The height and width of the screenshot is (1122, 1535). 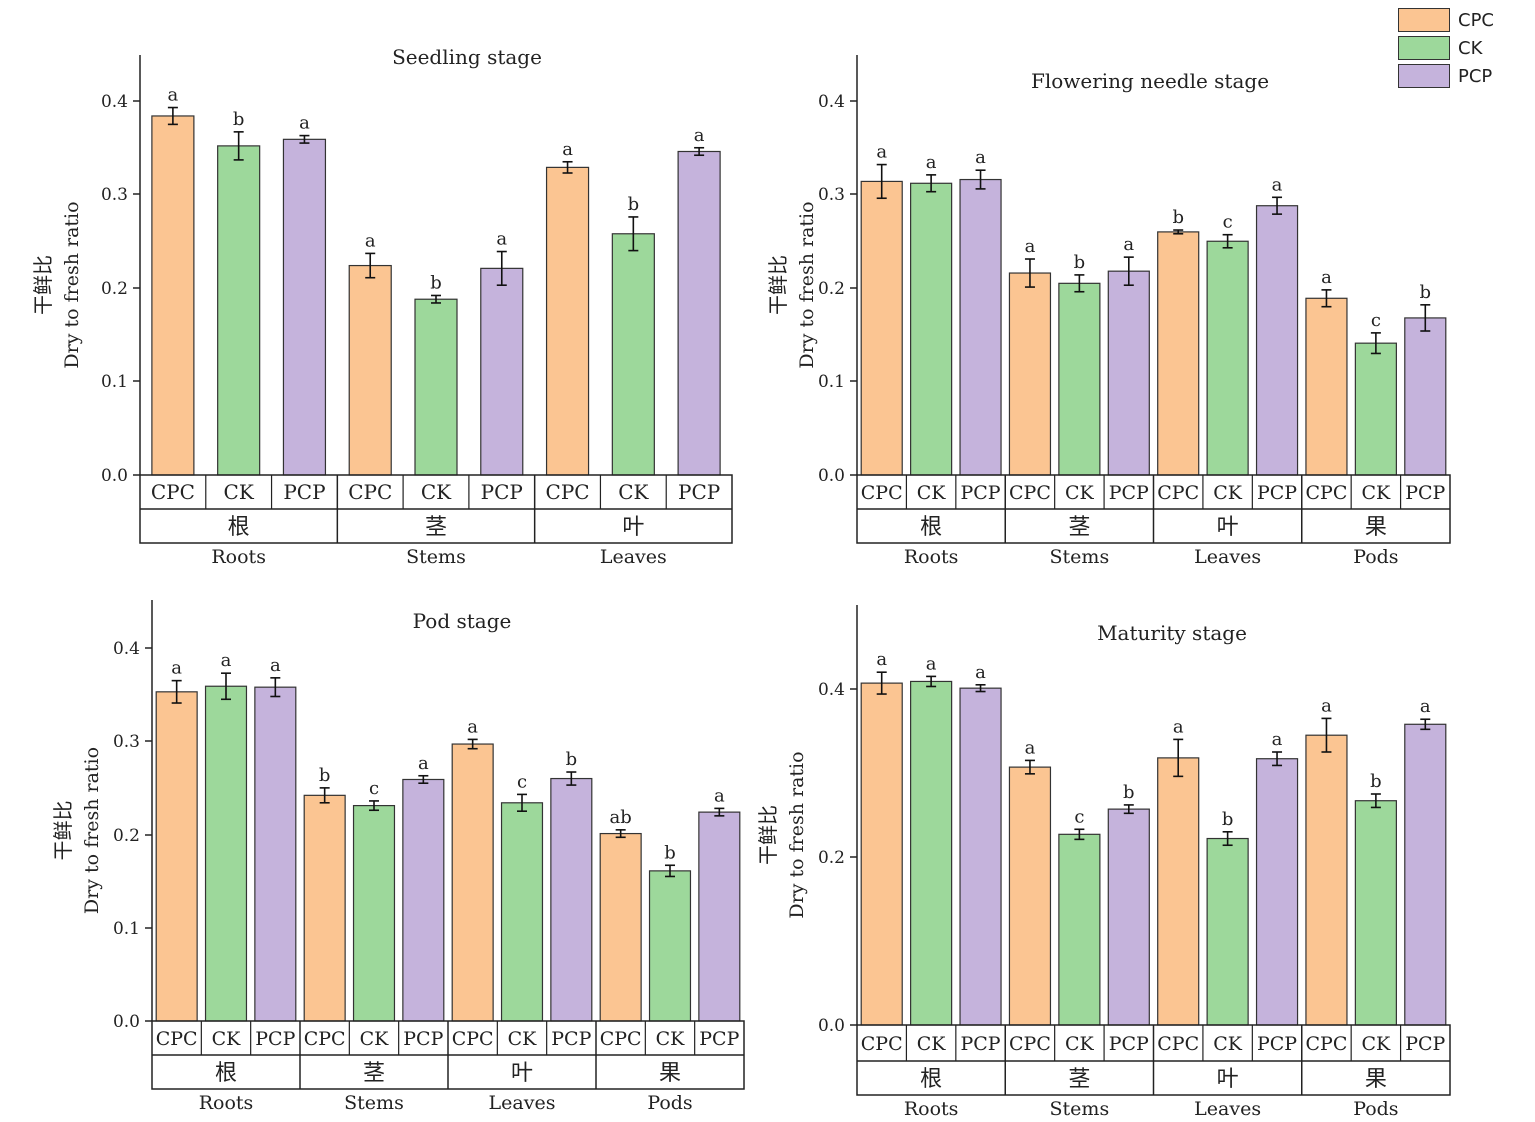 What do you see at coordinates (1470, 48) in the screenshot?
I see `legend-label-ck: CK` at bounding box center [1470, 48].